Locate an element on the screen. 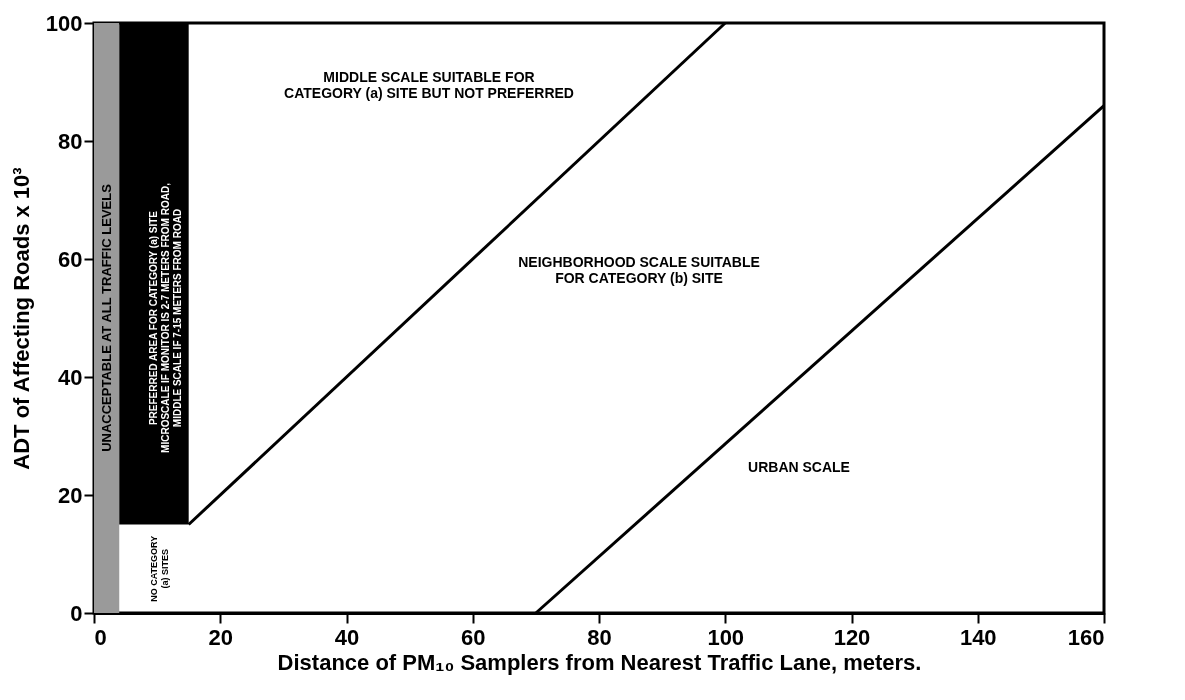  band-label: PREFERRED AREA FOR CATEGORY (a) SITE MICROSCALE IF MONITOR IS 2-7 METERS FROM ROAD, MIDDLE SCALE IF 7-15 METERS FROM ROAD is located at coordinates (165, 317).